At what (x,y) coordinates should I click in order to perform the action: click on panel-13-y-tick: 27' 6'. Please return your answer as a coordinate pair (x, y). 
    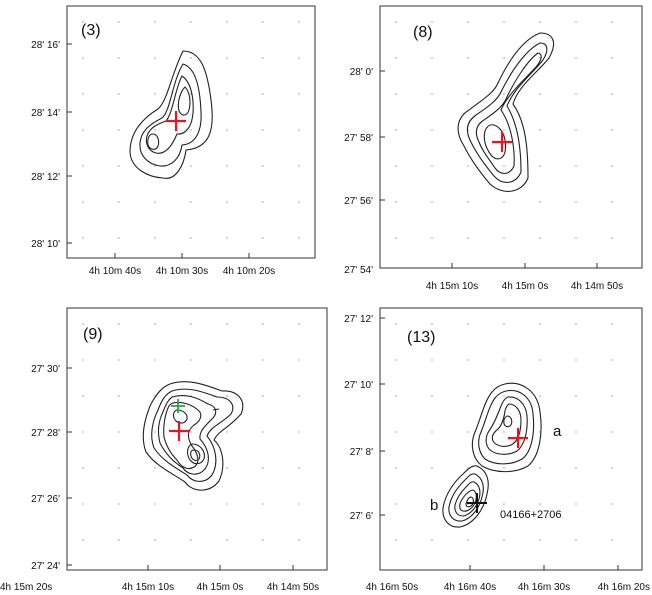
    Looking at the image, I should click on (361, 516).